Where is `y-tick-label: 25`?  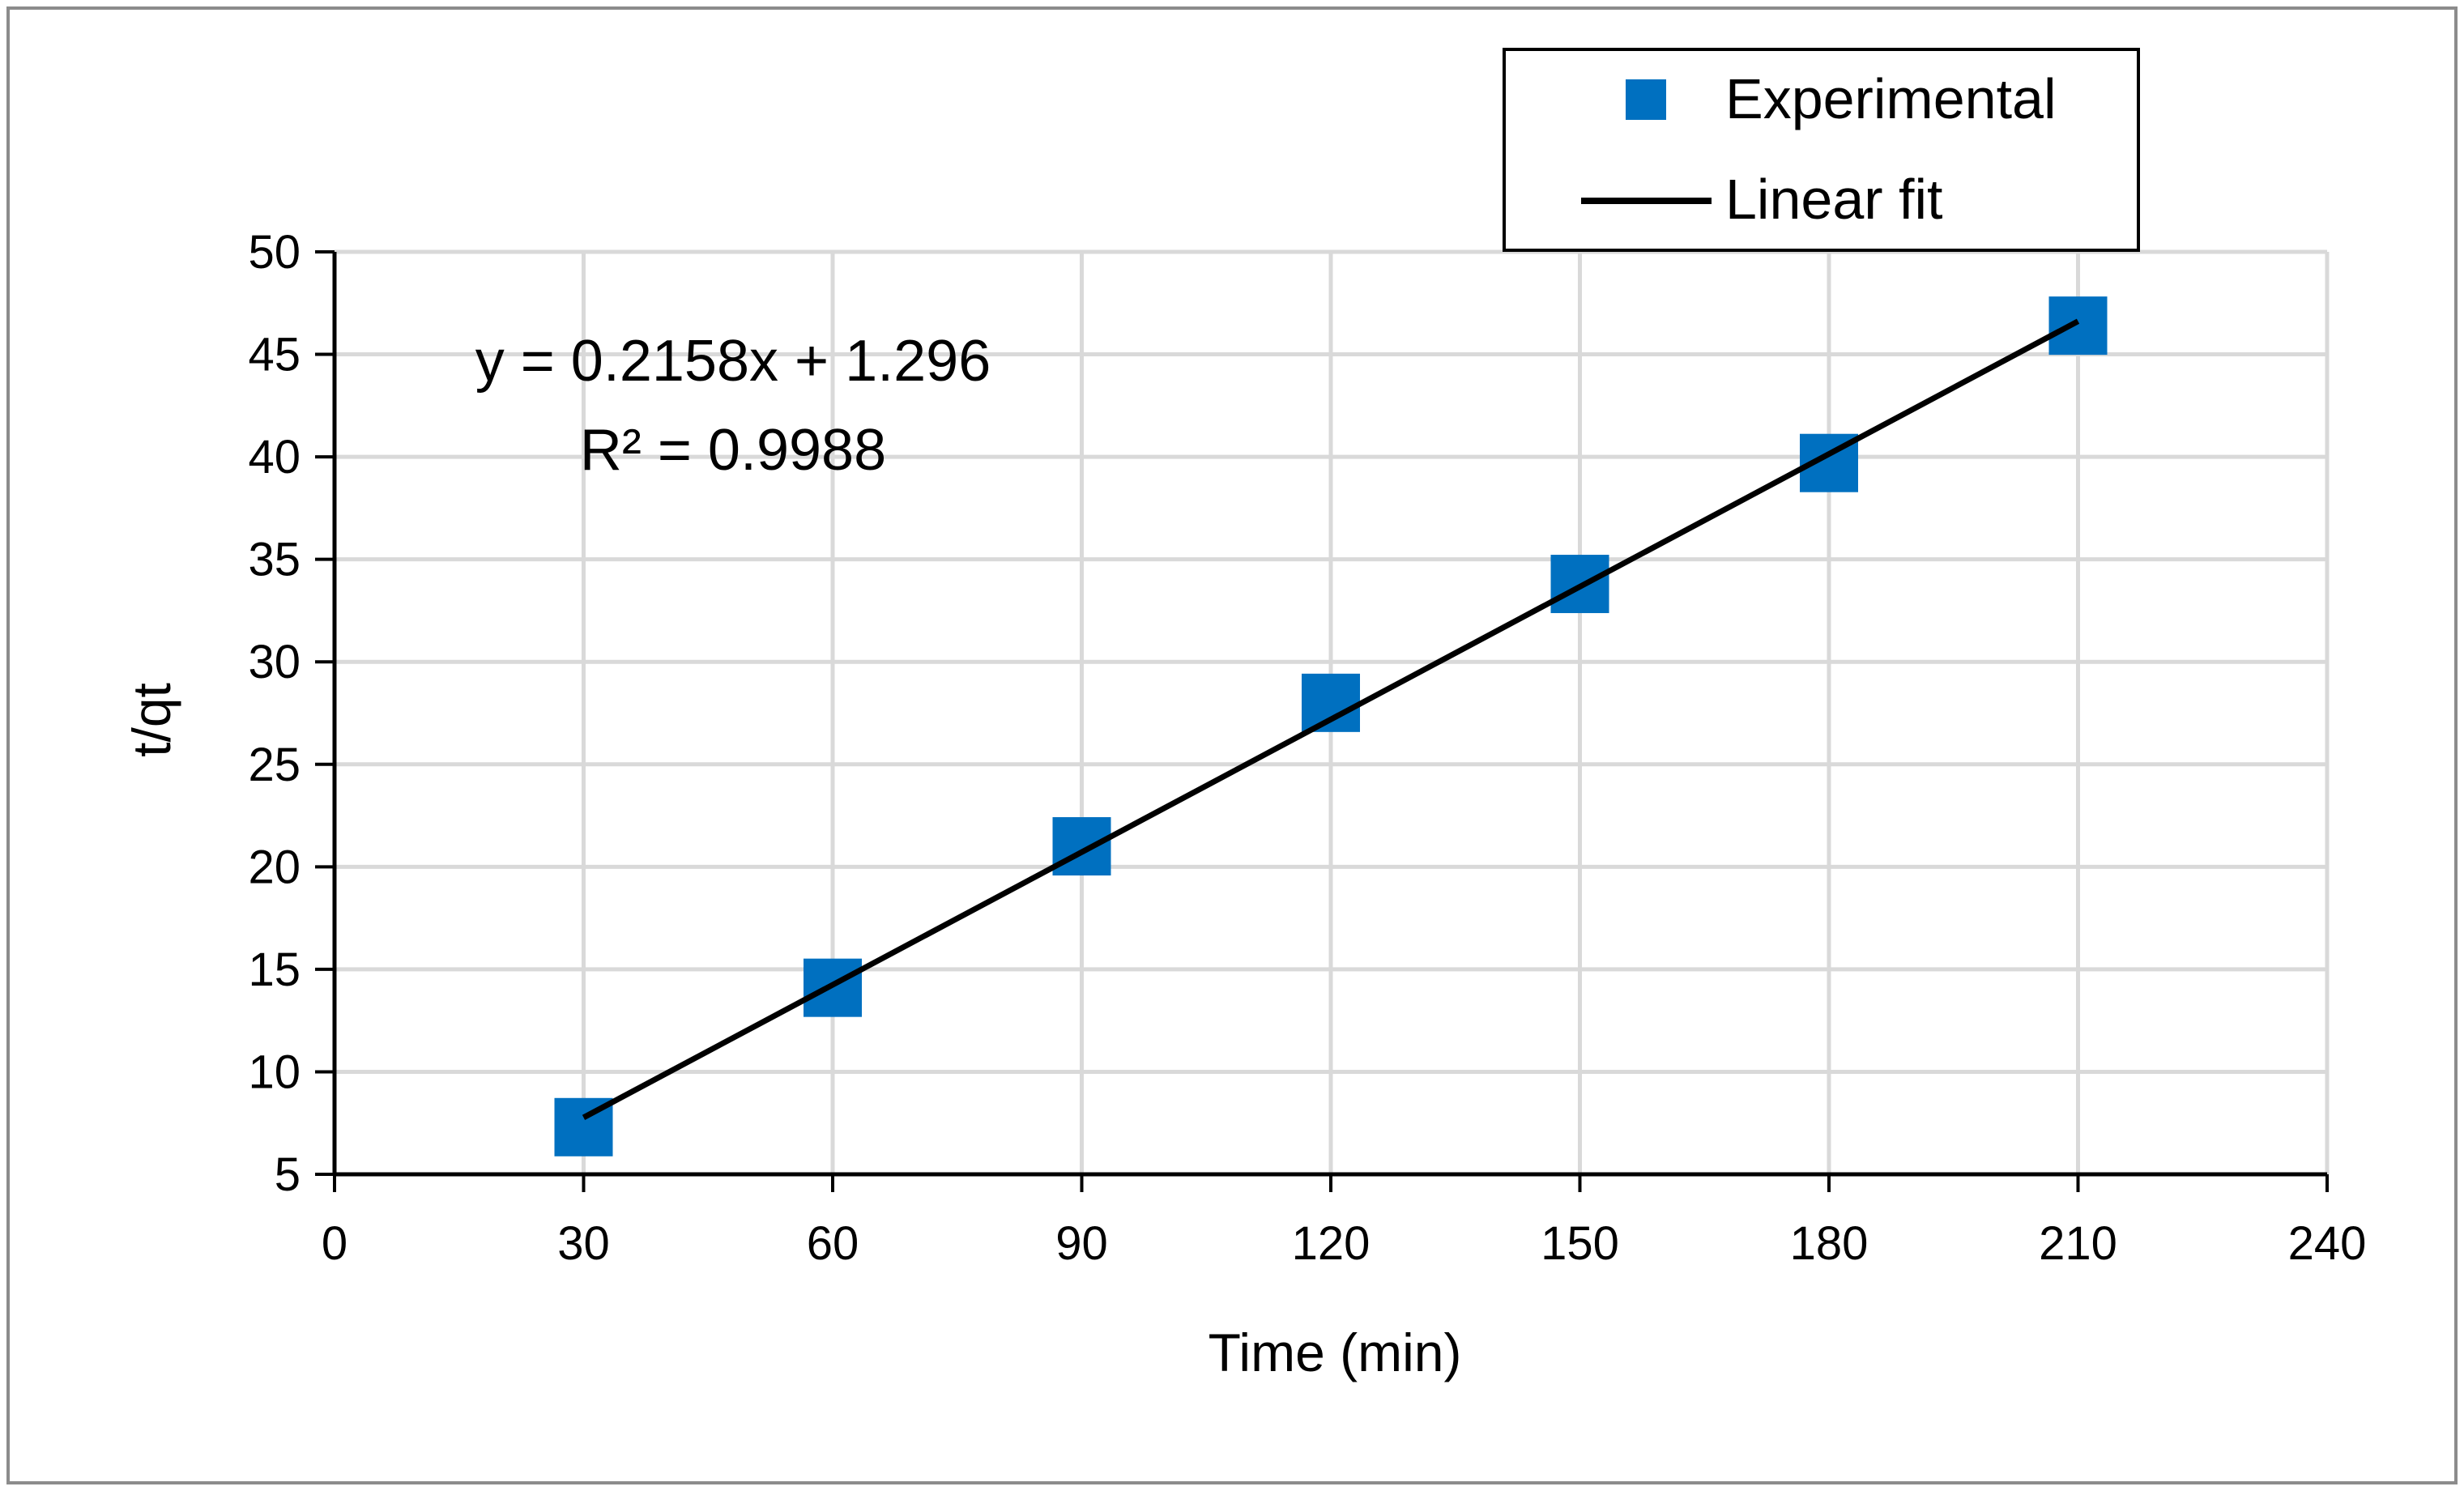
y-tick-label: 25 is located at coordinates (274, 765).